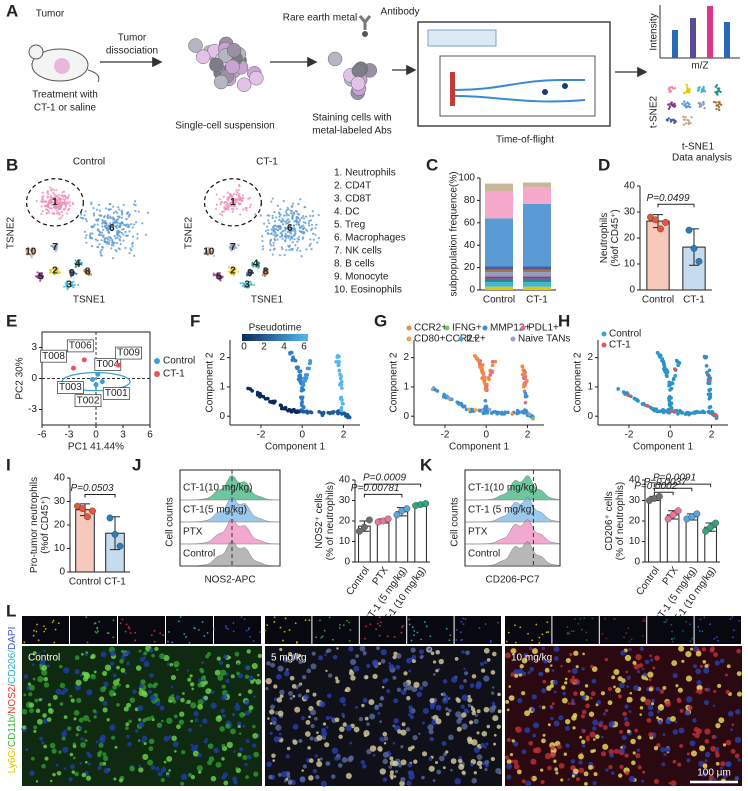  Describe the element at coordinates (383, 630) in the screenshot. I see `channel-image` at that location.